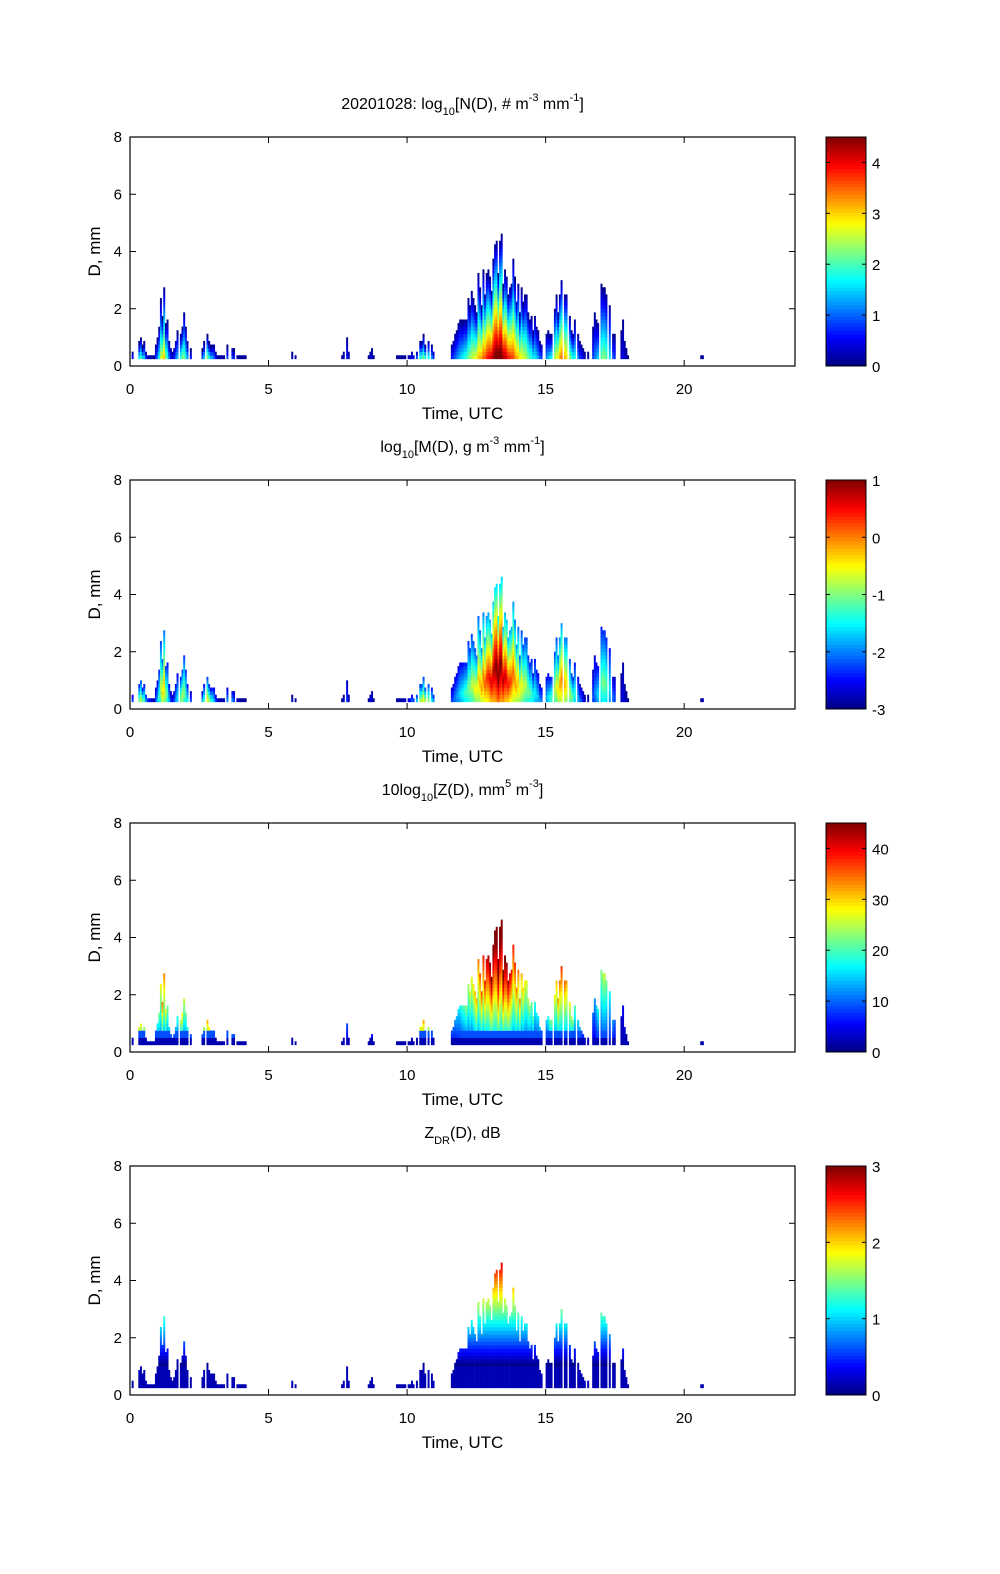 The height and width of the screenshot is (1574, 1000). Describe the element at coordinates (846, 607) in the screenshot. I see `colorbar-segment` at that location.